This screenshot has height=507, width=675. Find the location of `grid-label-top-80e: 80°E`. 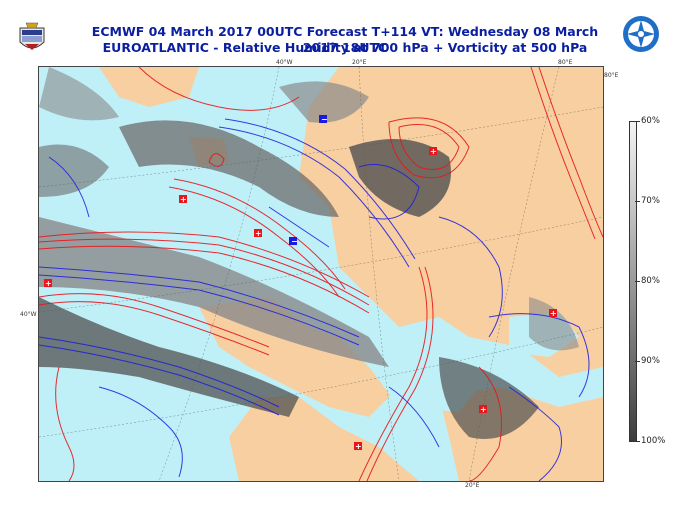

grid-label-top-80e: 80°E is located at coordinates (565, 62).